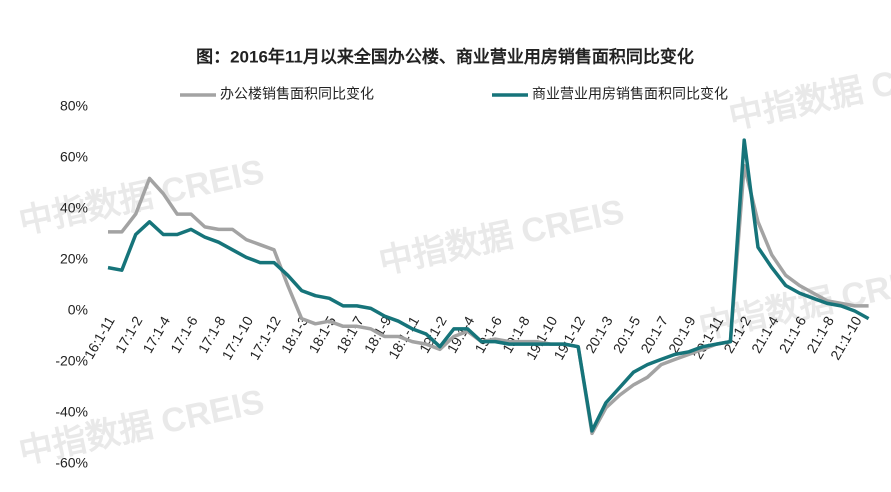 Image resolution: width=891 pixels, height=492 pixels. What do you see at coordinates (74, 208) in the screenshot?
I see `y-tick-label: 40%` at bounding box center [74, 208].